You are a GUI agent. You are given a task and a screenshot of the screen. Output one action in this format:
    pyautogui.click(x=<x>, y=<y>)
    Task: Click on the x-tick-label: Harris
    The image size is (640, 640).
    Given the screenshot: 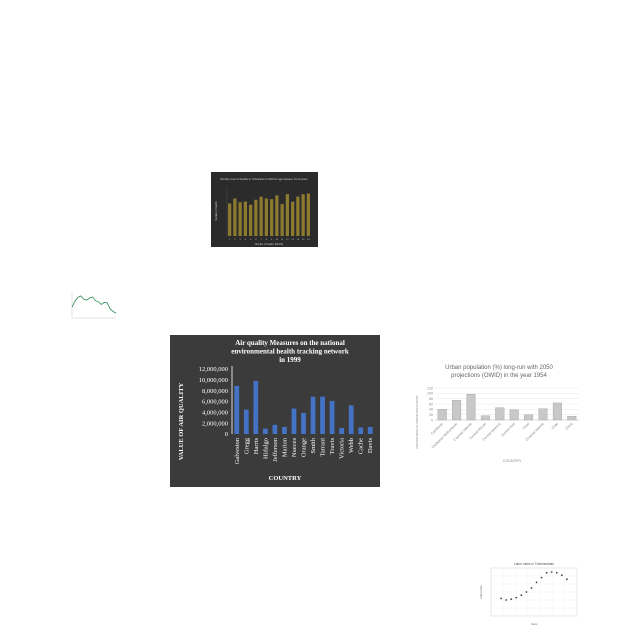 What is the action you would take?
    pyautogui.click(x=256, y=446)
    